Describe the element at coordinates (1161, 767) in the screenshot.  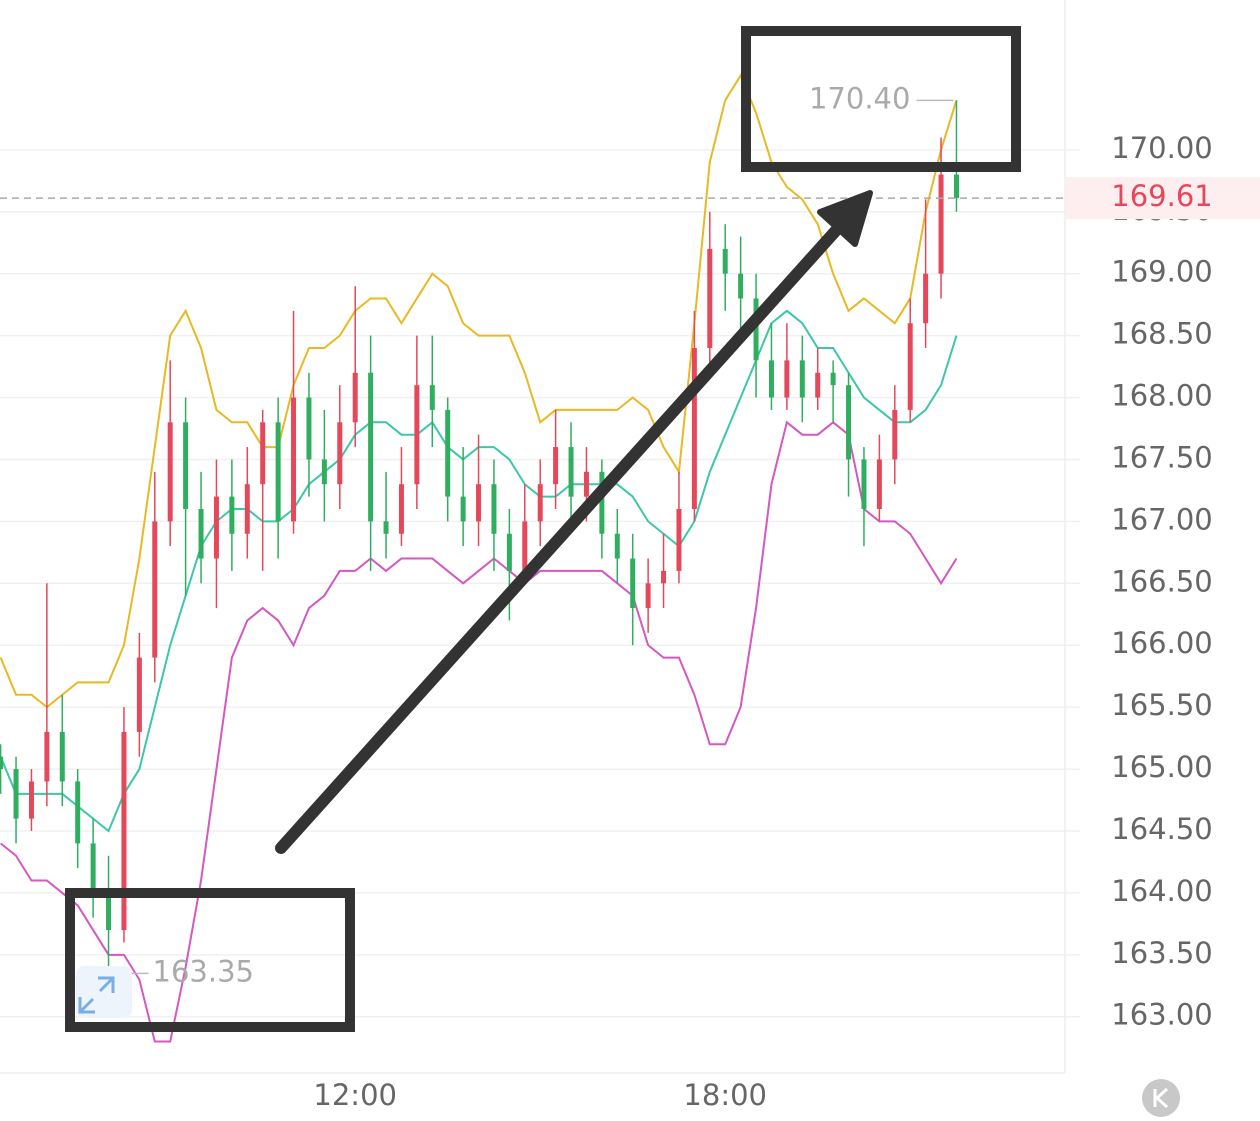
I see `y-tick-label: 165.00` at that location.